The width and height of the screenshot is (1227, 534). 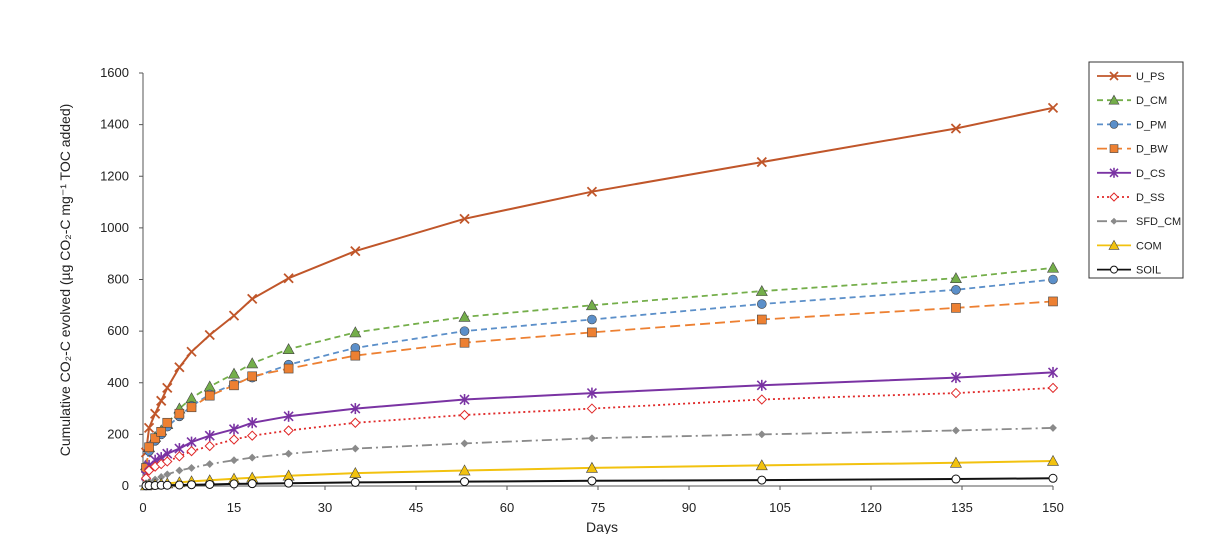 I want to click on legend-label: D_CM, so click(x=1151, y=101).